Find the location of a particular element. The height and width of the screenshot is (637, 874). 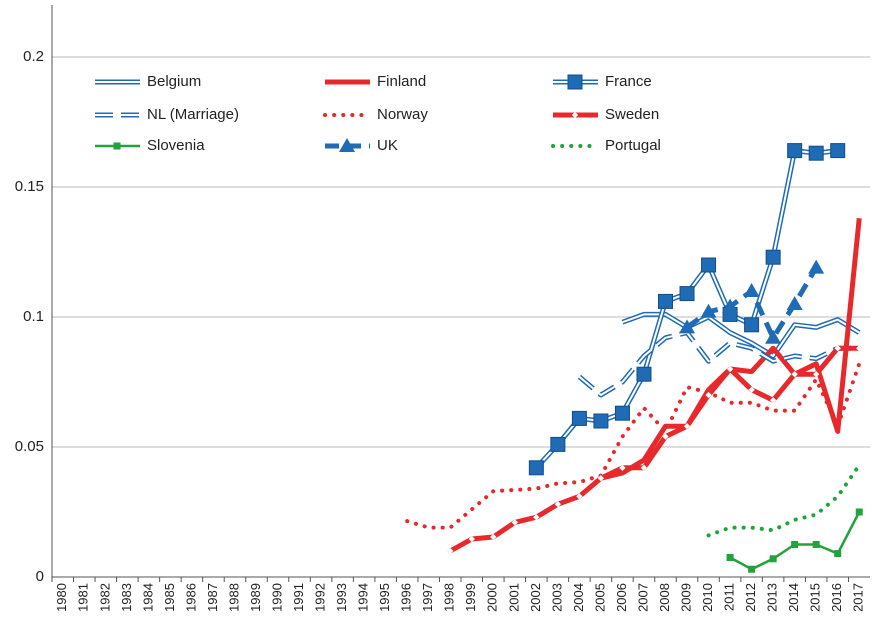

x-tick-label: 1987 is located at coordinates (212, 597).